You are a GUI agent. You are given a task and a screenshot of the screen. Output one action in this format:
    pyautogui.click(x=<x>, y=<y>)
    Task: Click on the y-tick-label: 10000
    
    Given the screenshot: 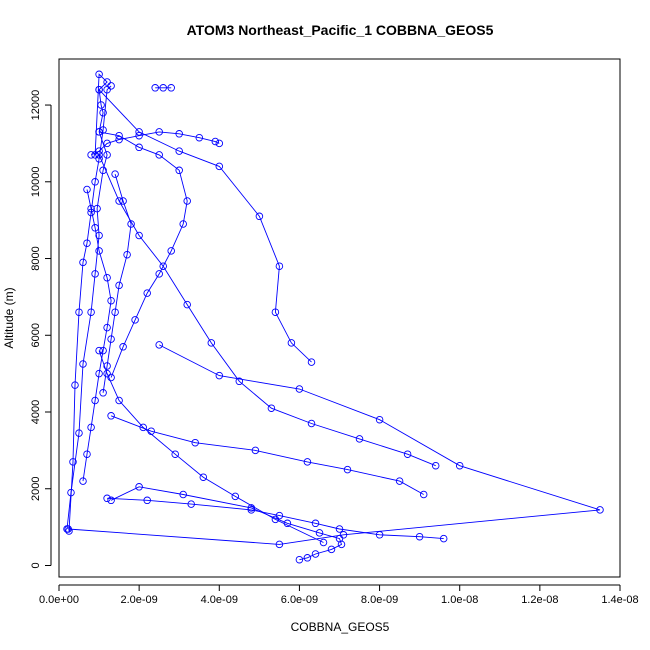 What is the action you would take?
    pyautogui.click(x=36, y=181)
    